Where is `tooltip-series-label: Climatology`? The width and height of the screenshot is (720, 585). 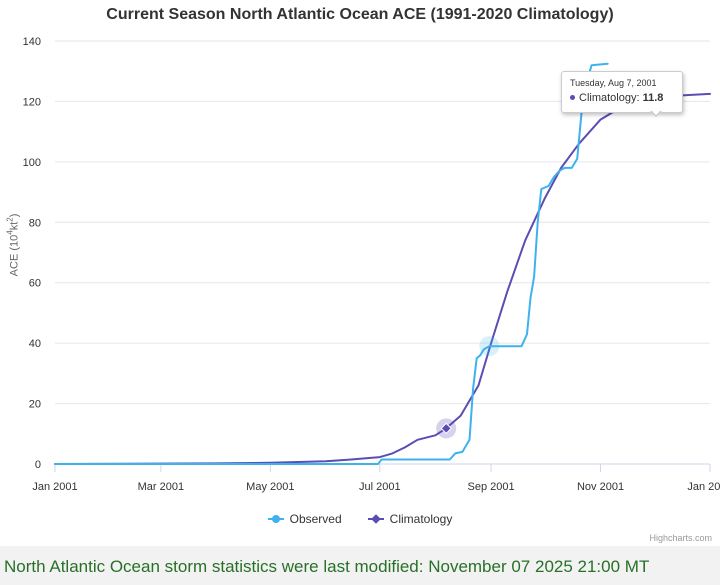 tooltip-series-label: Climatology is located at coordinates (608, 98).